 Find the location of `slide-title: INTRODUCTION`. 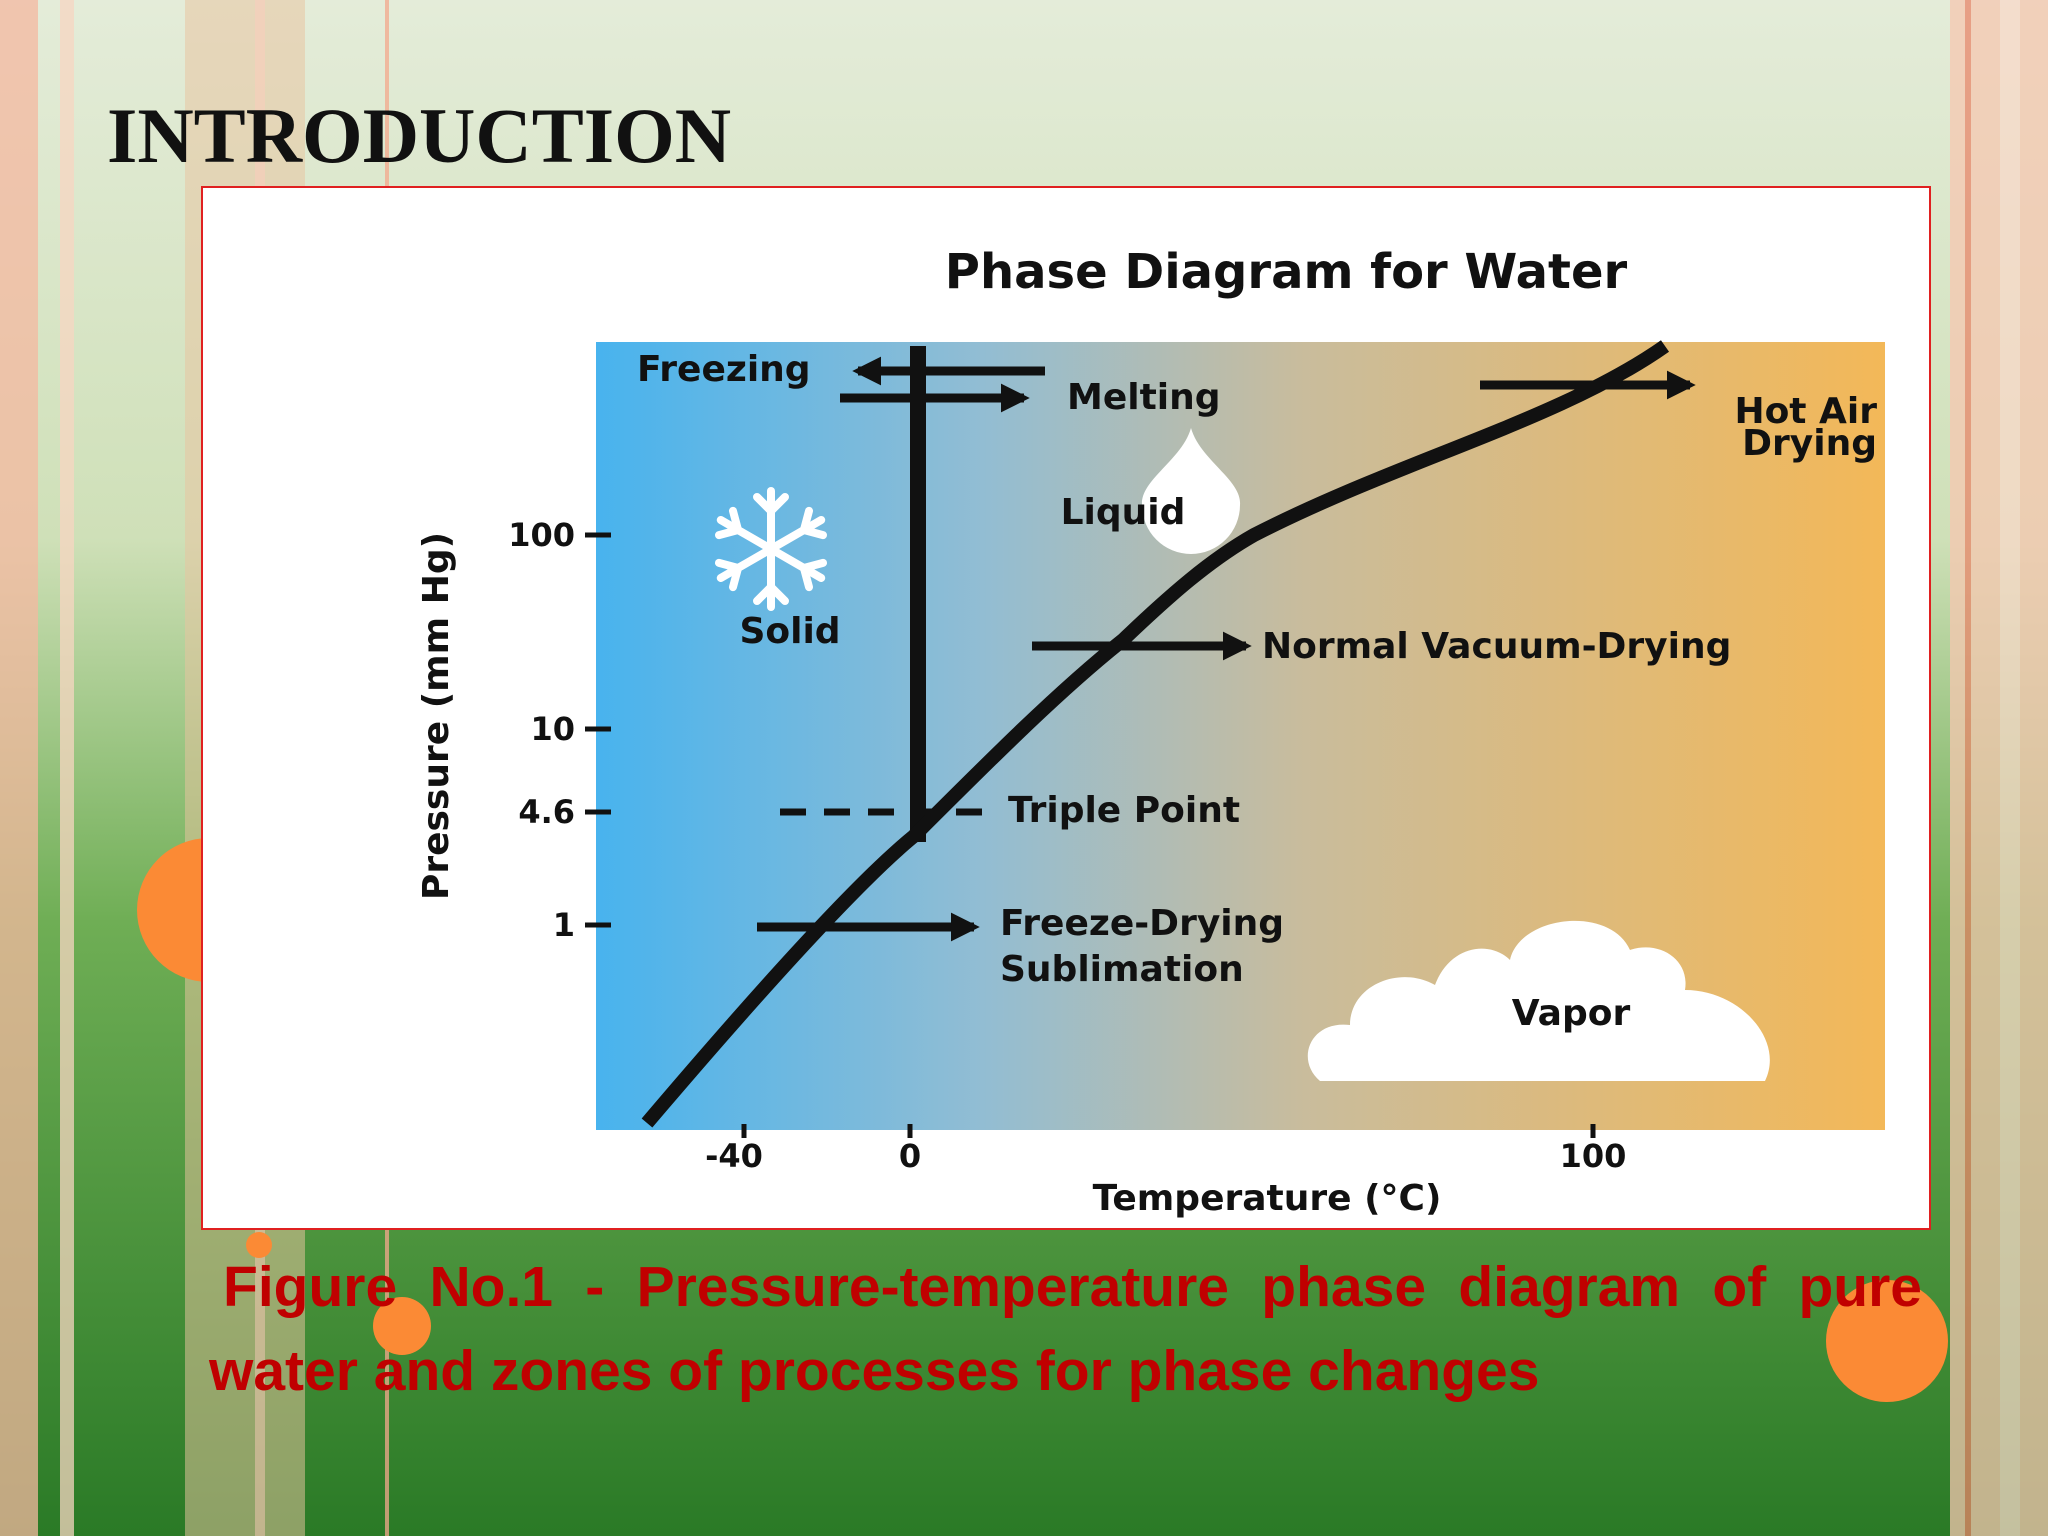

slide-title: INTRODUCTION is located at coordinates (419, 135).